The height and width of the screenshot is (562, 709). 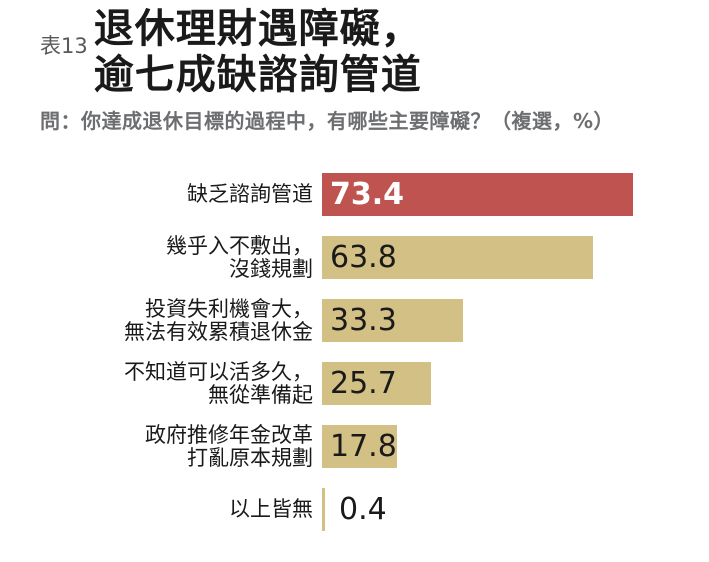 I want to click on bar-row: 缺乏諮詢管道 73.4, so click(x=354, y=194).